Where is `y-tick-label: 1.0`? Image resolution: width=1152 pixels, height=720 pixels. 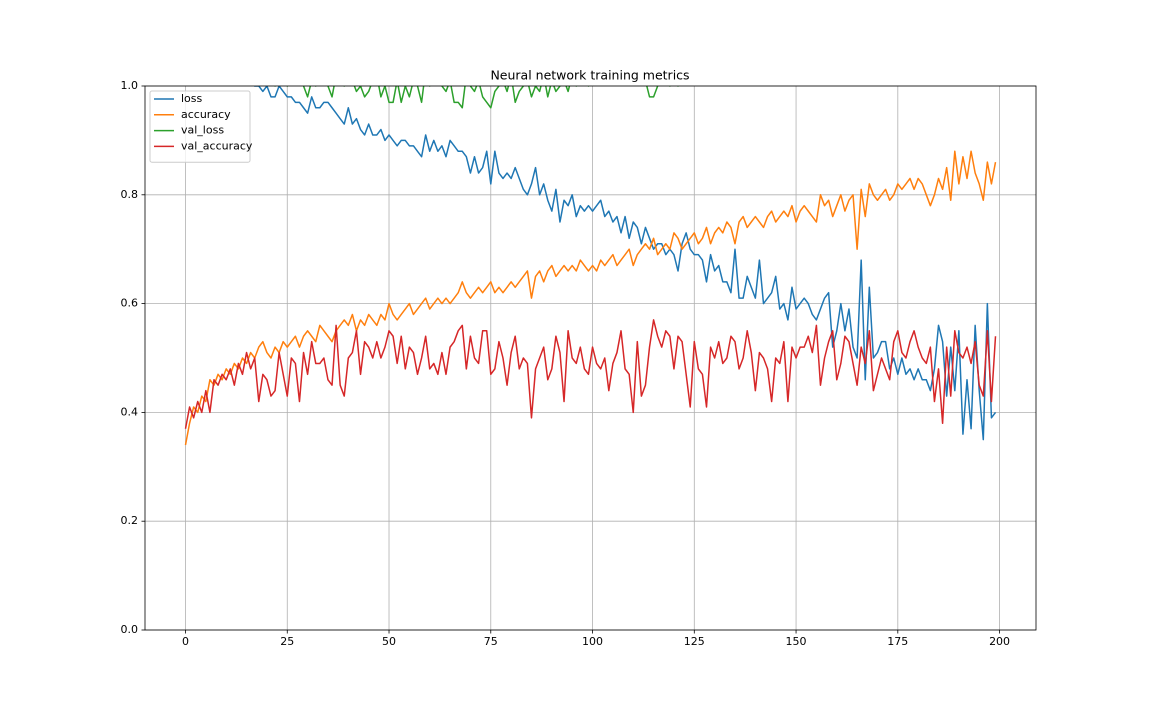 y-tick-label: 1.0 is located at coordinates (130, 85).